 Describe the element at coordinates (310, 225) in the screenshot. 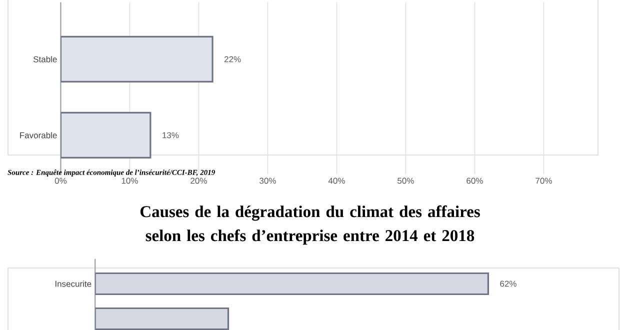

I see `chart-title: Causes de la dégradation du climat des affaires selon les chefs d’entreprise entre 2014 et 2018` at that location.